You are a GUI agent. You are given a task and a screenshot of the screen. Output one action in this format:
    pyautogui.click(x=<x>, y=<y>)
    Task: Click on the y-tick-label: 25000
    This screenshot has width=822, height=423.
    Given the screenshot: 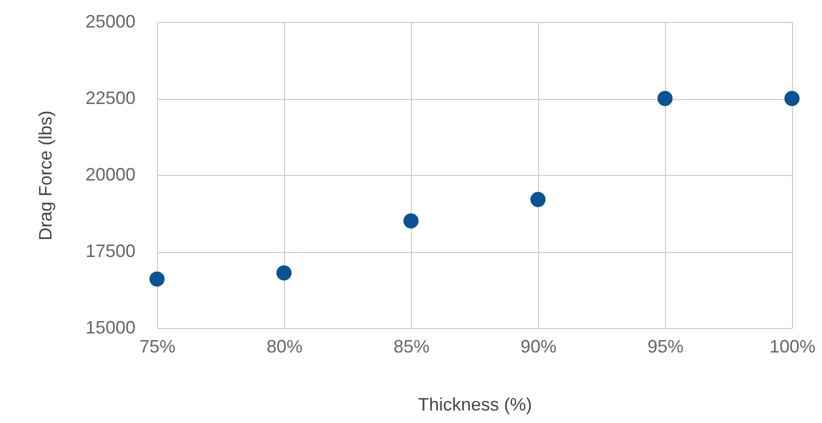 What is the action you would take?
    pyautogui.click(x=110, y=22)
    